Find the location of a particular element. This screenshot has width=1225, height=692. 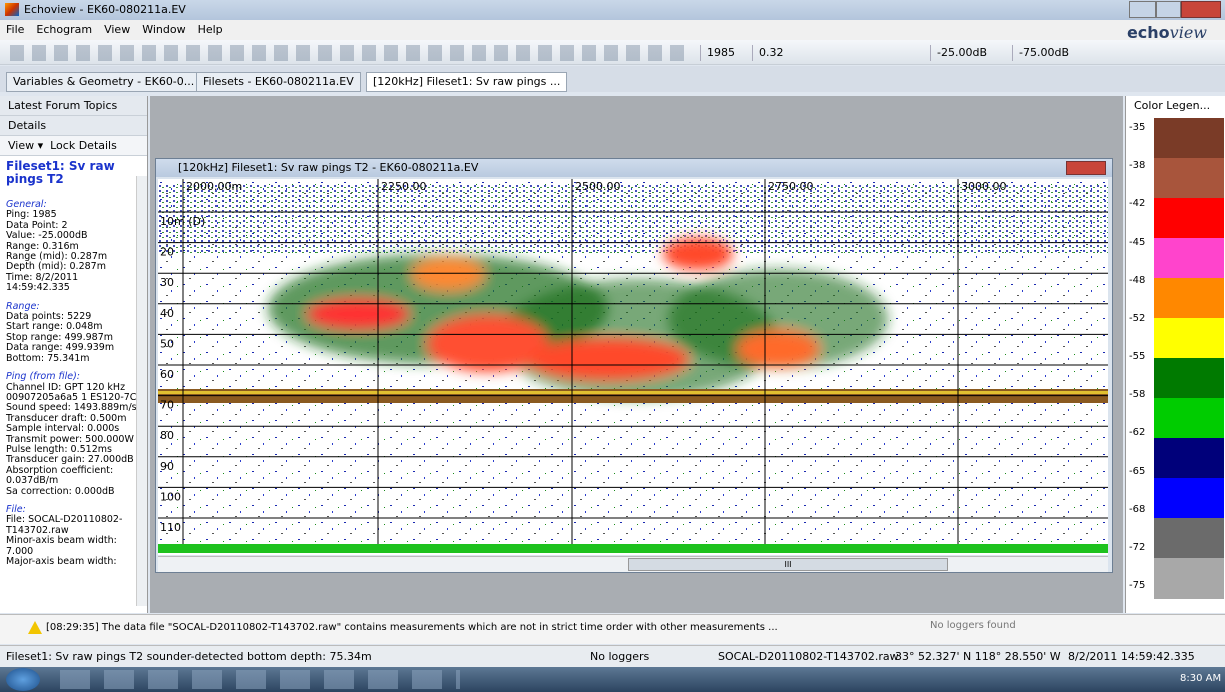

taskbar-apps is located at coordinates (260, 679).